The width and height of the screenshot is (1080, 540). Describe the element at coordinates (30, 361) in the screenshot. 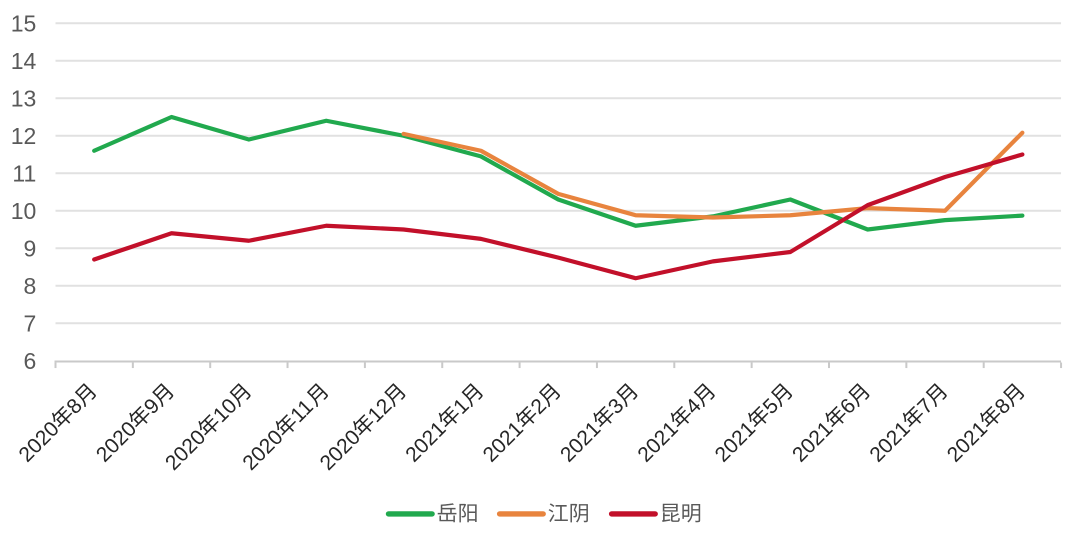

I see `svg-text: 6` at that location.